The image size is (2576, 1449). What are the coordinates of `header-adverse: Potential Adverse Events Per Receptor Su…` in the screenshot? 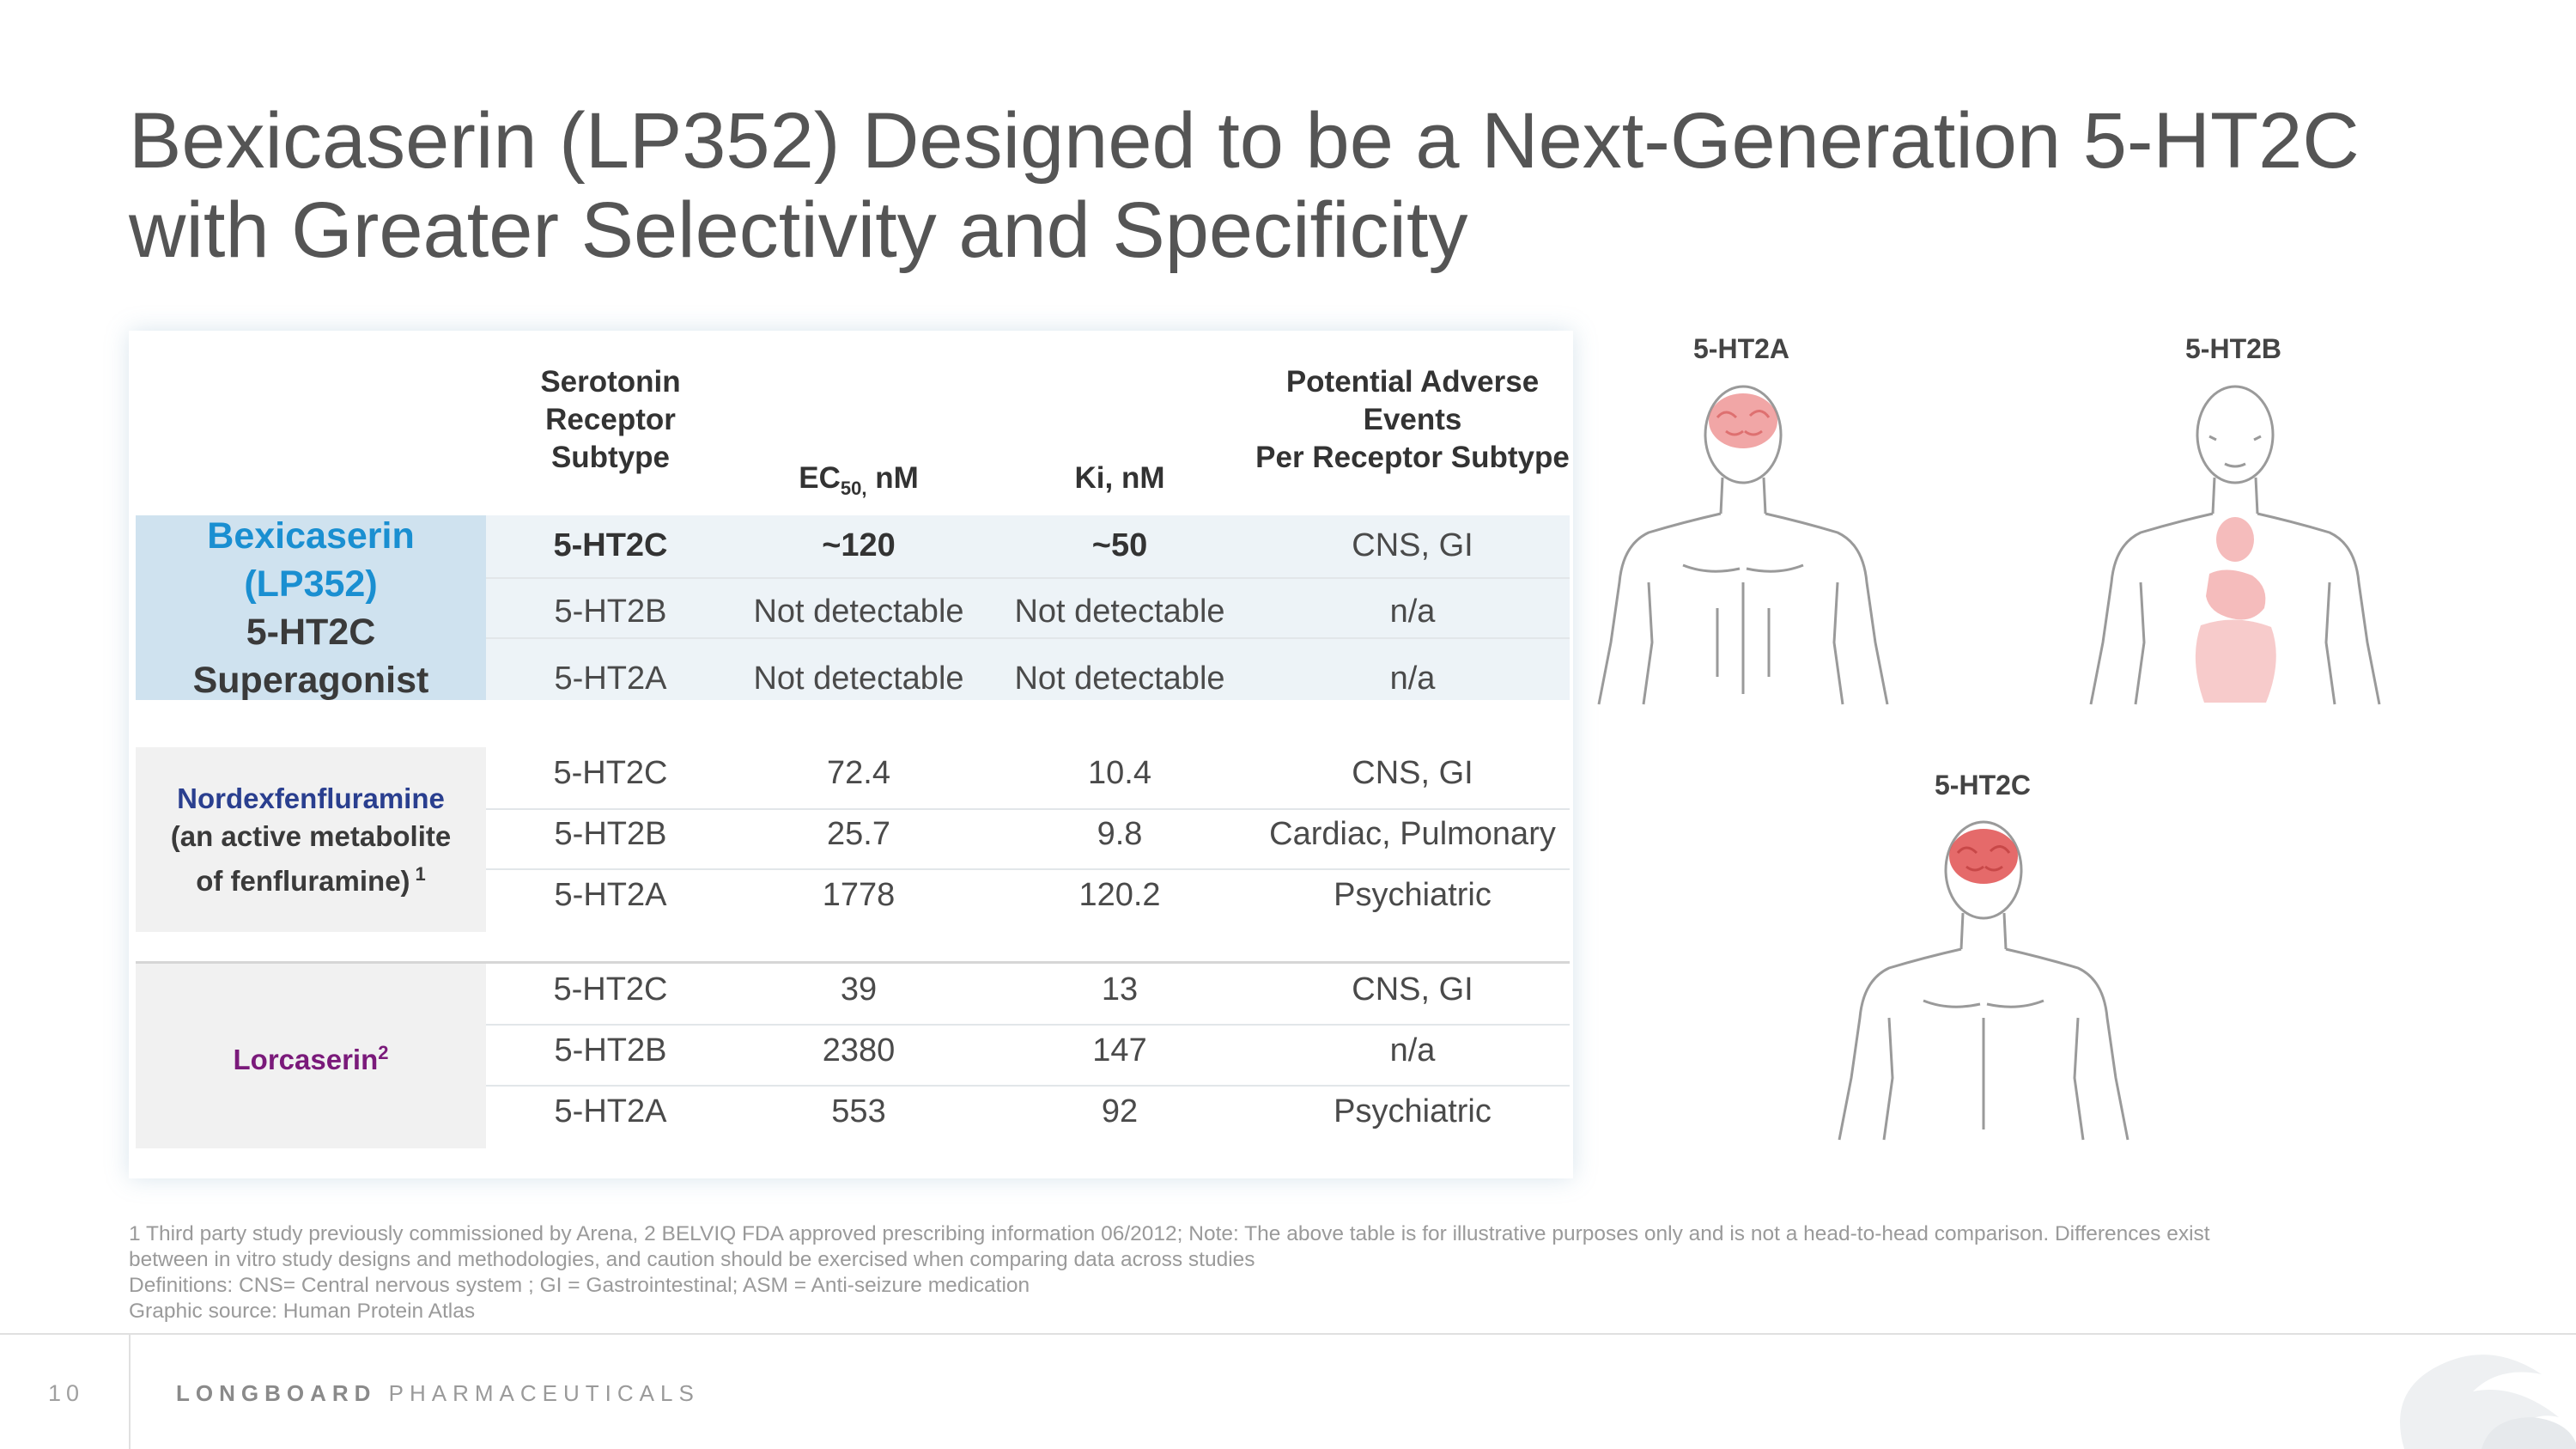 It's located at (1412, 420).